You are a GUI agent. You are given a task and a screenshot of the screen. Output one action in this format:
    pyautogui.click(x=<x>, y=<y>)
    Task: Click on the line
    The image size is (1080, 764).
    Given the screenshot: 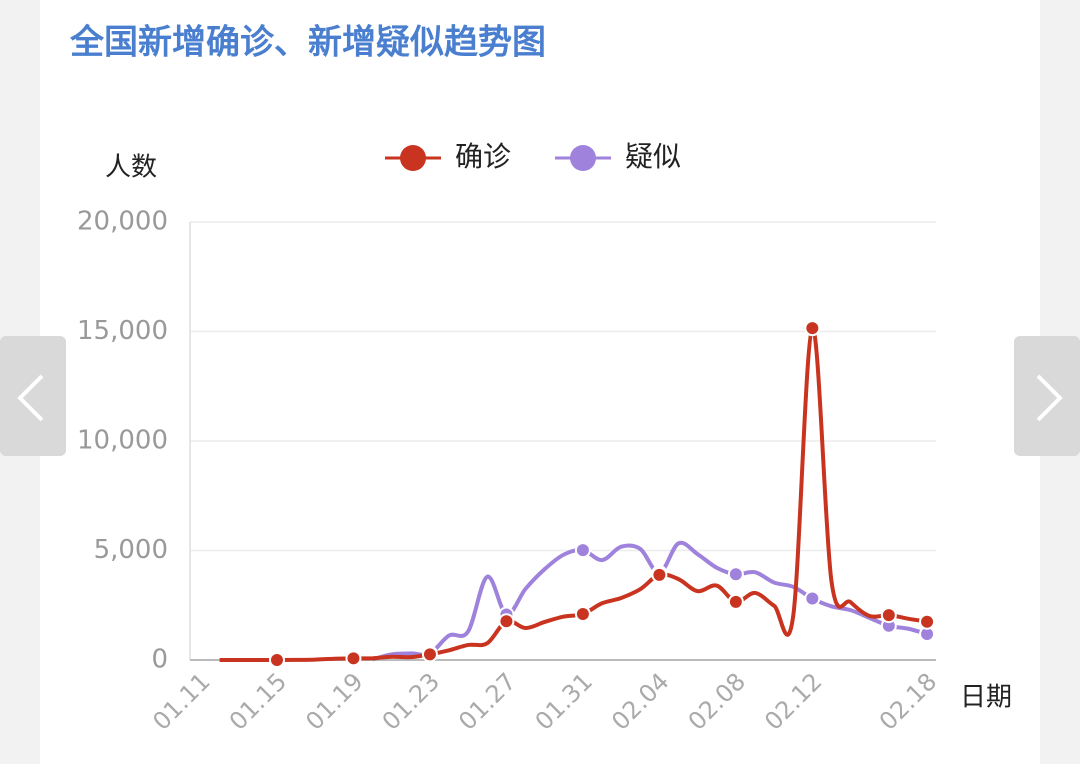 What is the action you would take?
    pyautogui.click(x=650, y=601)
    